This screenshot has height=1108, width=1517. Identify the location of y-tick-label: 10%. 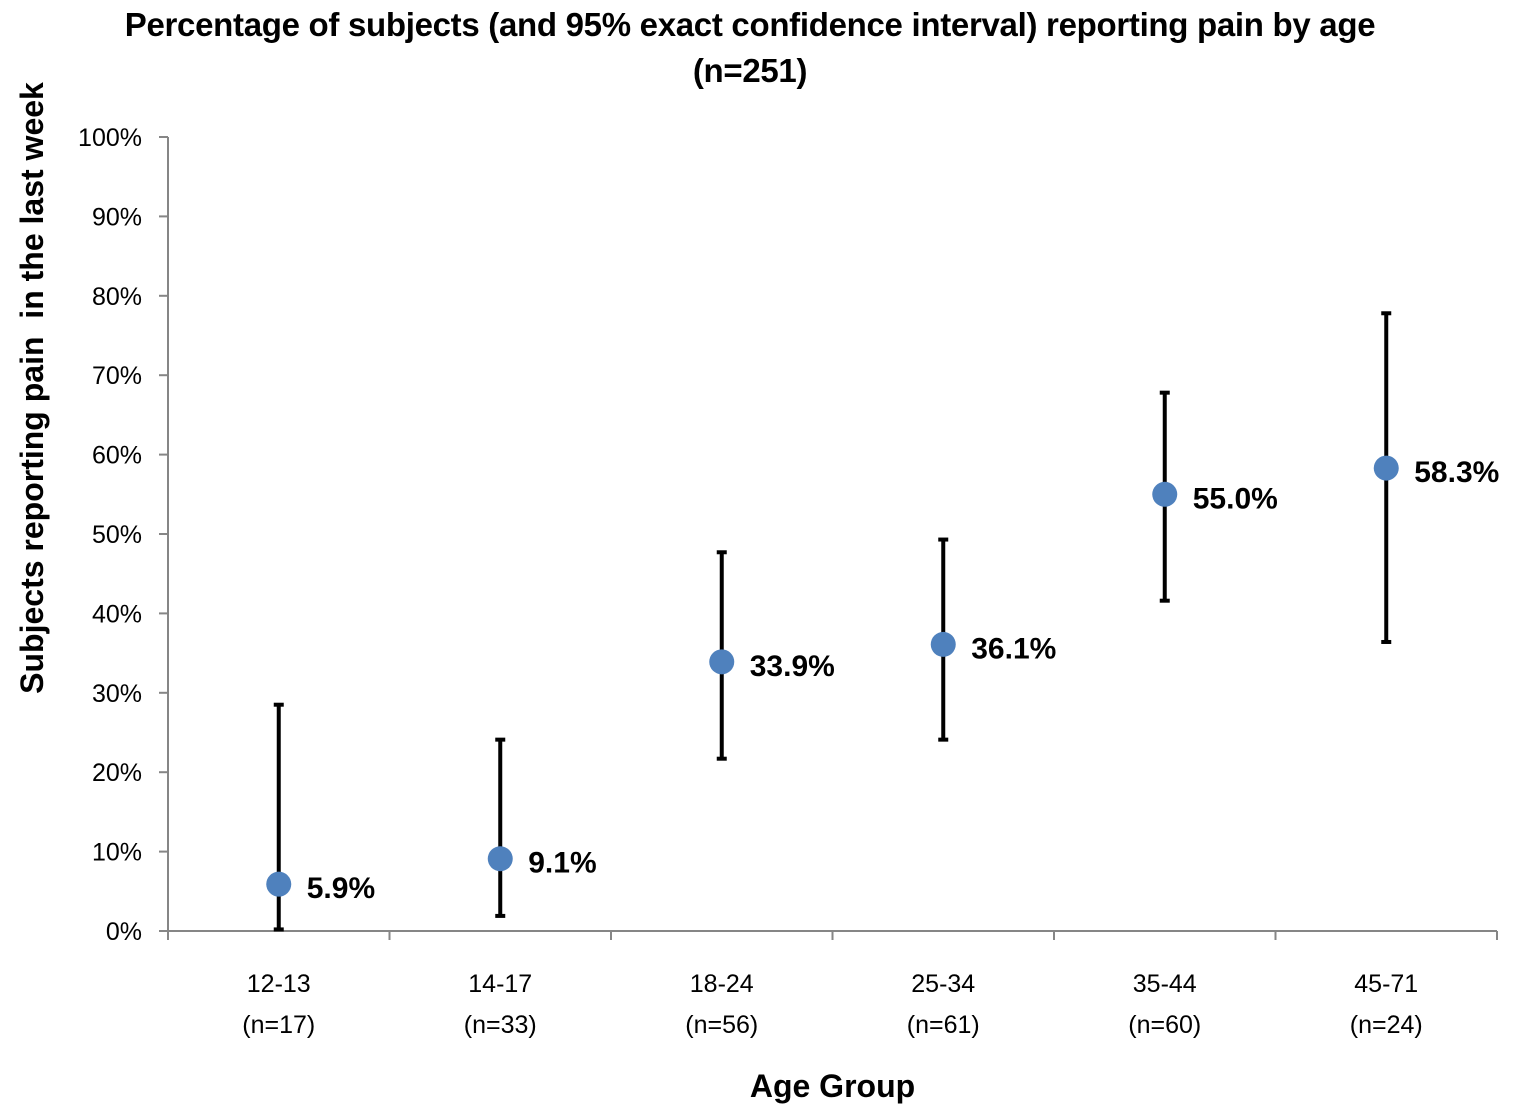
(117, 853).